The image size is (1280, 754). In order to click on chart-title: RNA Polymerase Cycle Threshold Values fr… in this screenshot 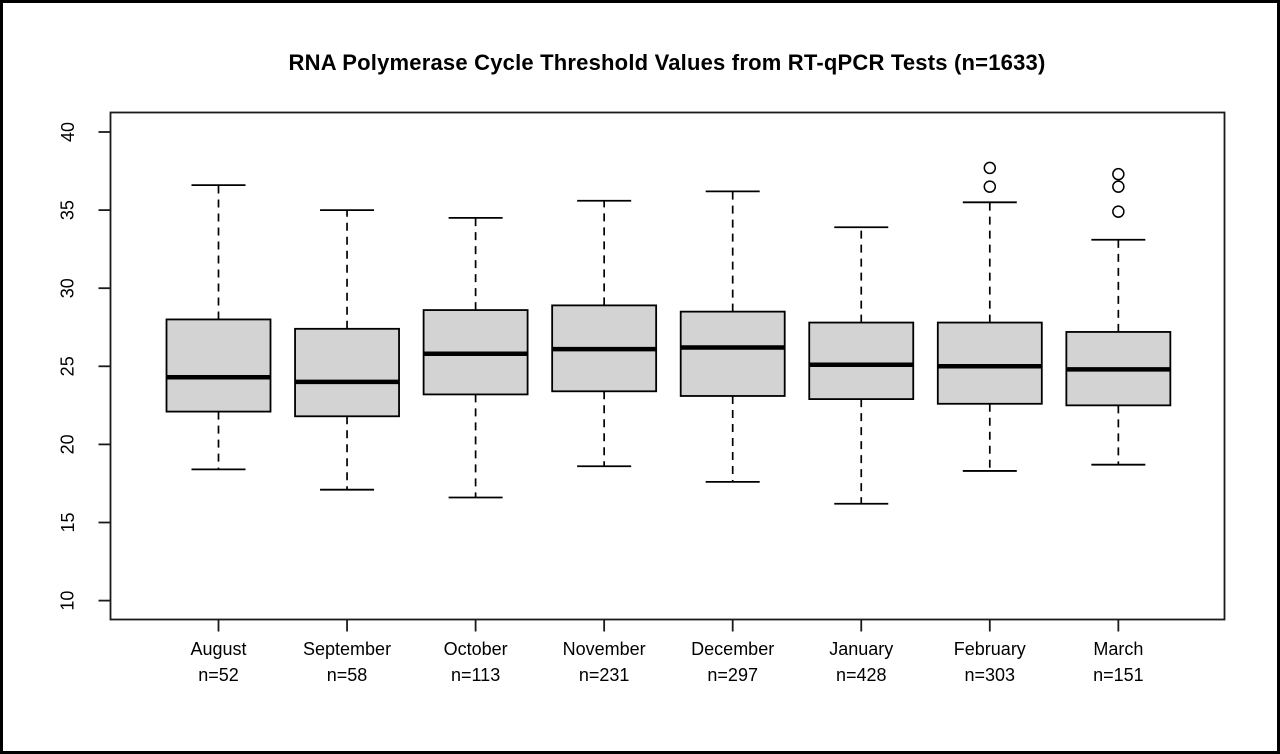, I will do `click(667, 62)`.